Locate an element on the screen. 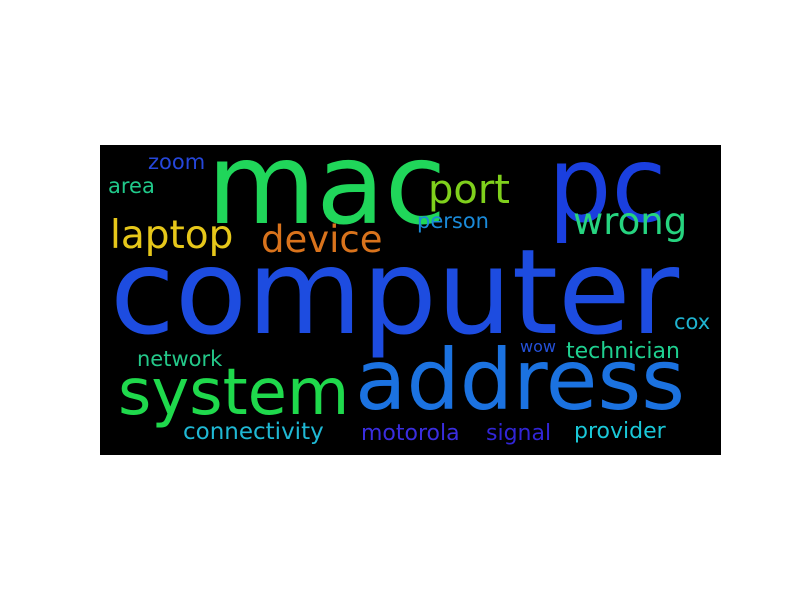 The image size is (800, 600). word-wrong: wrong is located at coordinates (630, 221).